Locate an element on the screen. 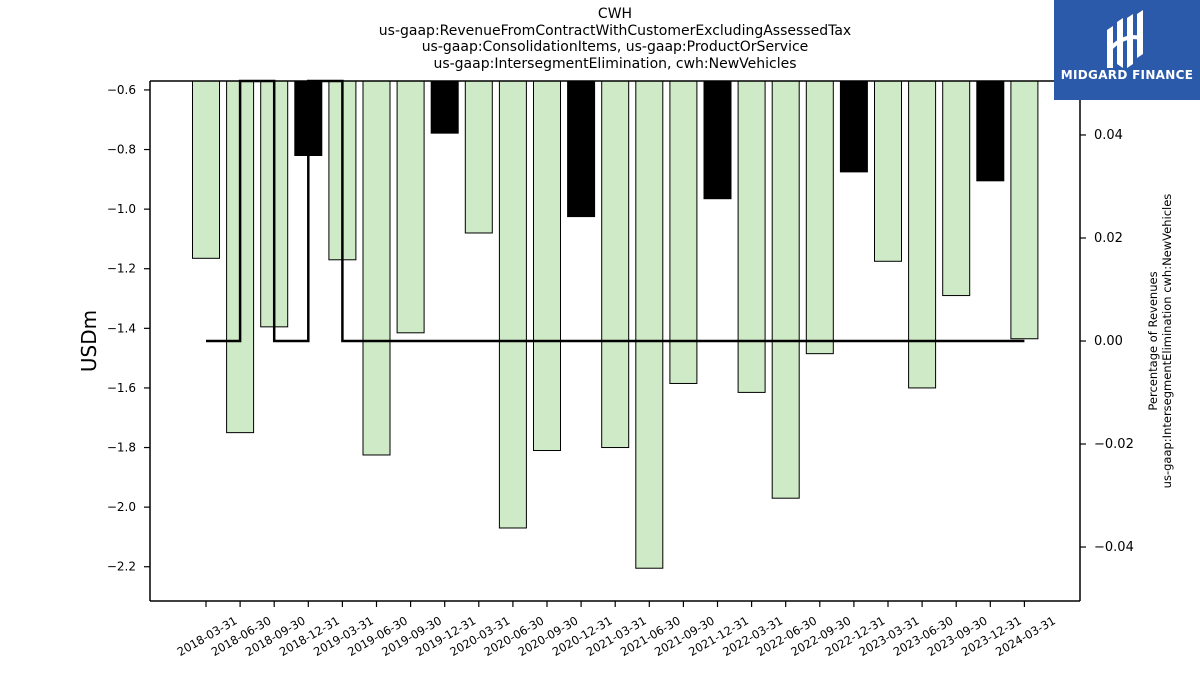 Image resolution: width=1200 pixels, height=675 pixels. y2-tick-label: −0.04 is located at coordinates (1114, 547).